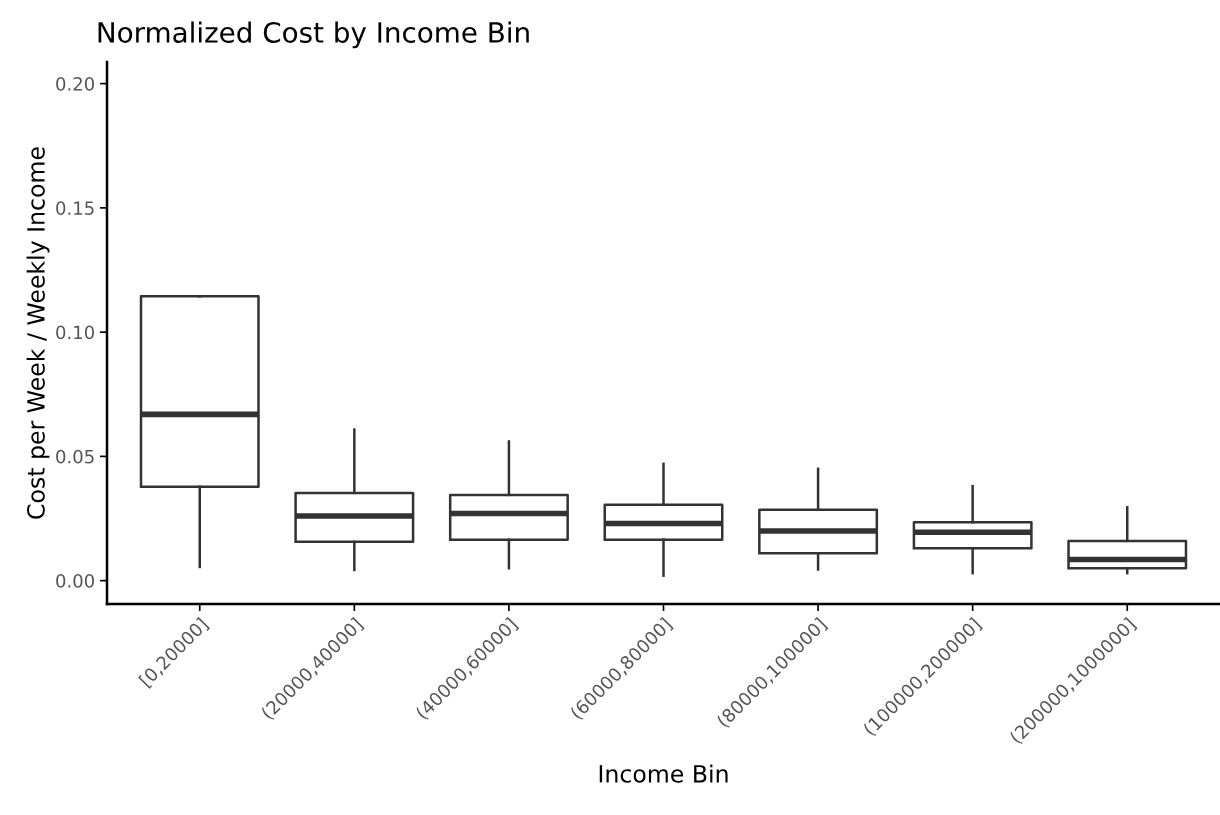 This screenshot has height=815, width=1220. I want to click on y-axis-title: Cost per Week / Weekly Income, so click(38, 333).